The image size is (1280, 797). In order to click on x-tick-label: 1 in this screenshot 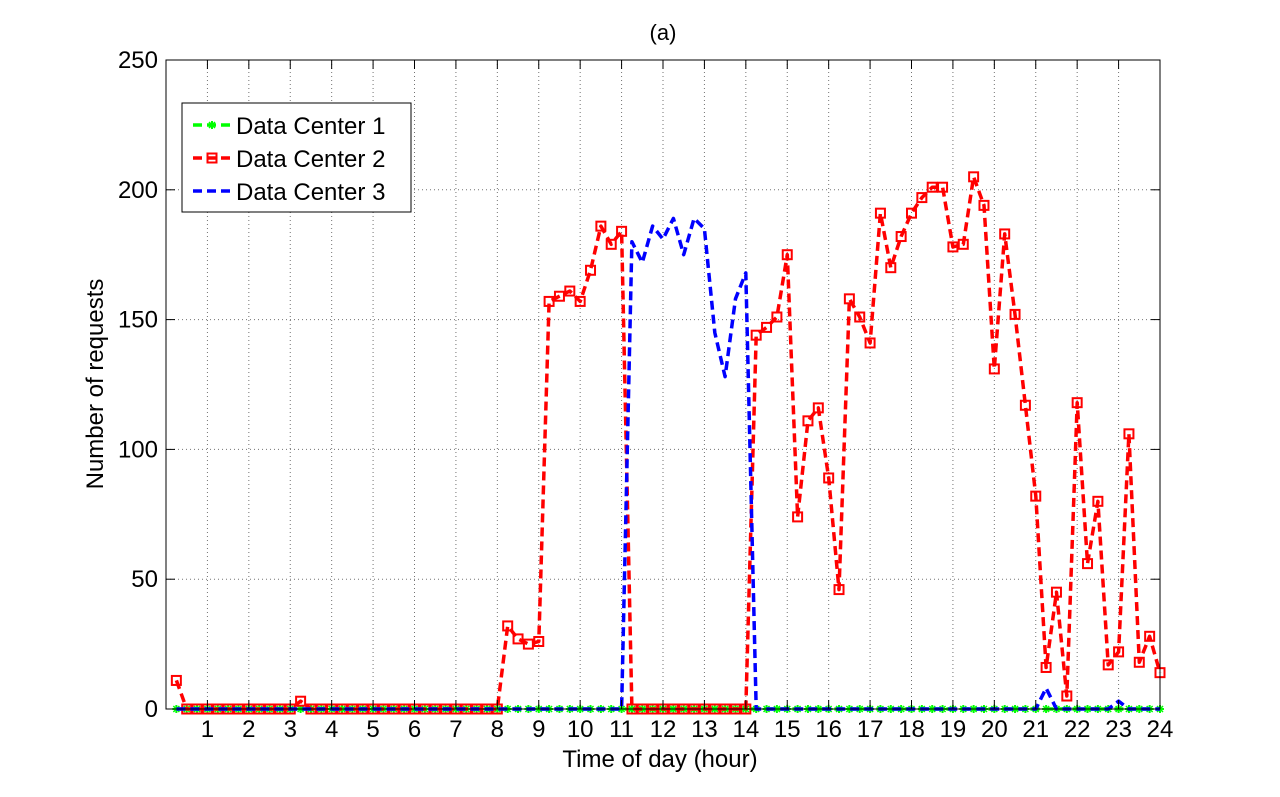, I will do `click(207, 729)`.